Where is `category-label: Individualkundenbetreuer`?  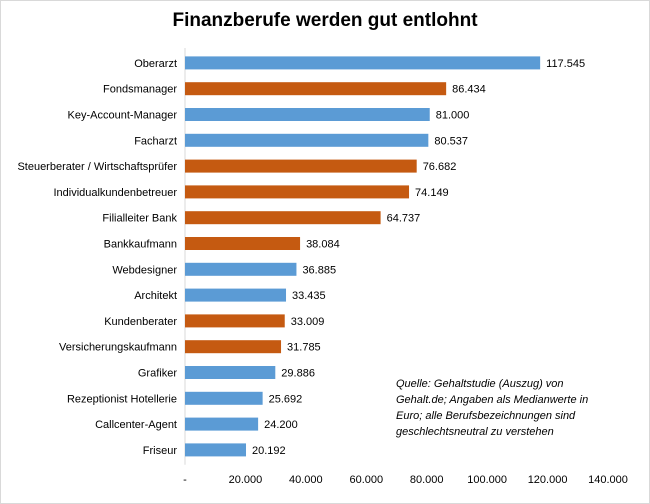
category-label: Individualkundenbetreuer is located at coordinates (115, 193).